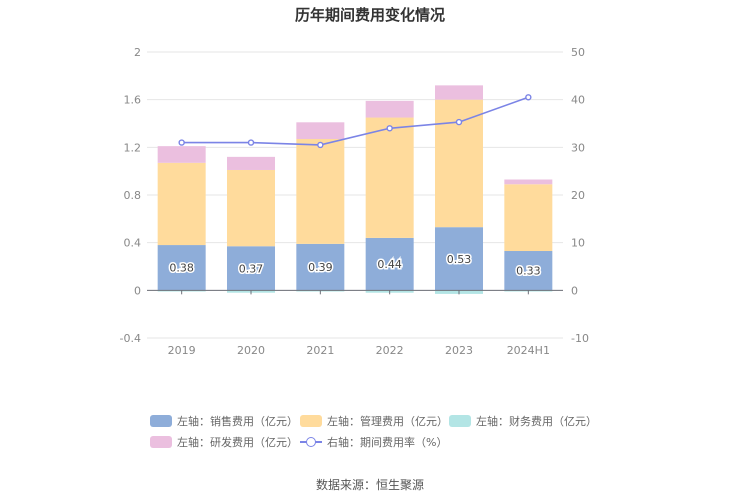 The width and height of the screenshot is (740, 500). Describe the element at coordinates (311, 421) in the screenshot. I see `legend-swatch-admin` at that location.